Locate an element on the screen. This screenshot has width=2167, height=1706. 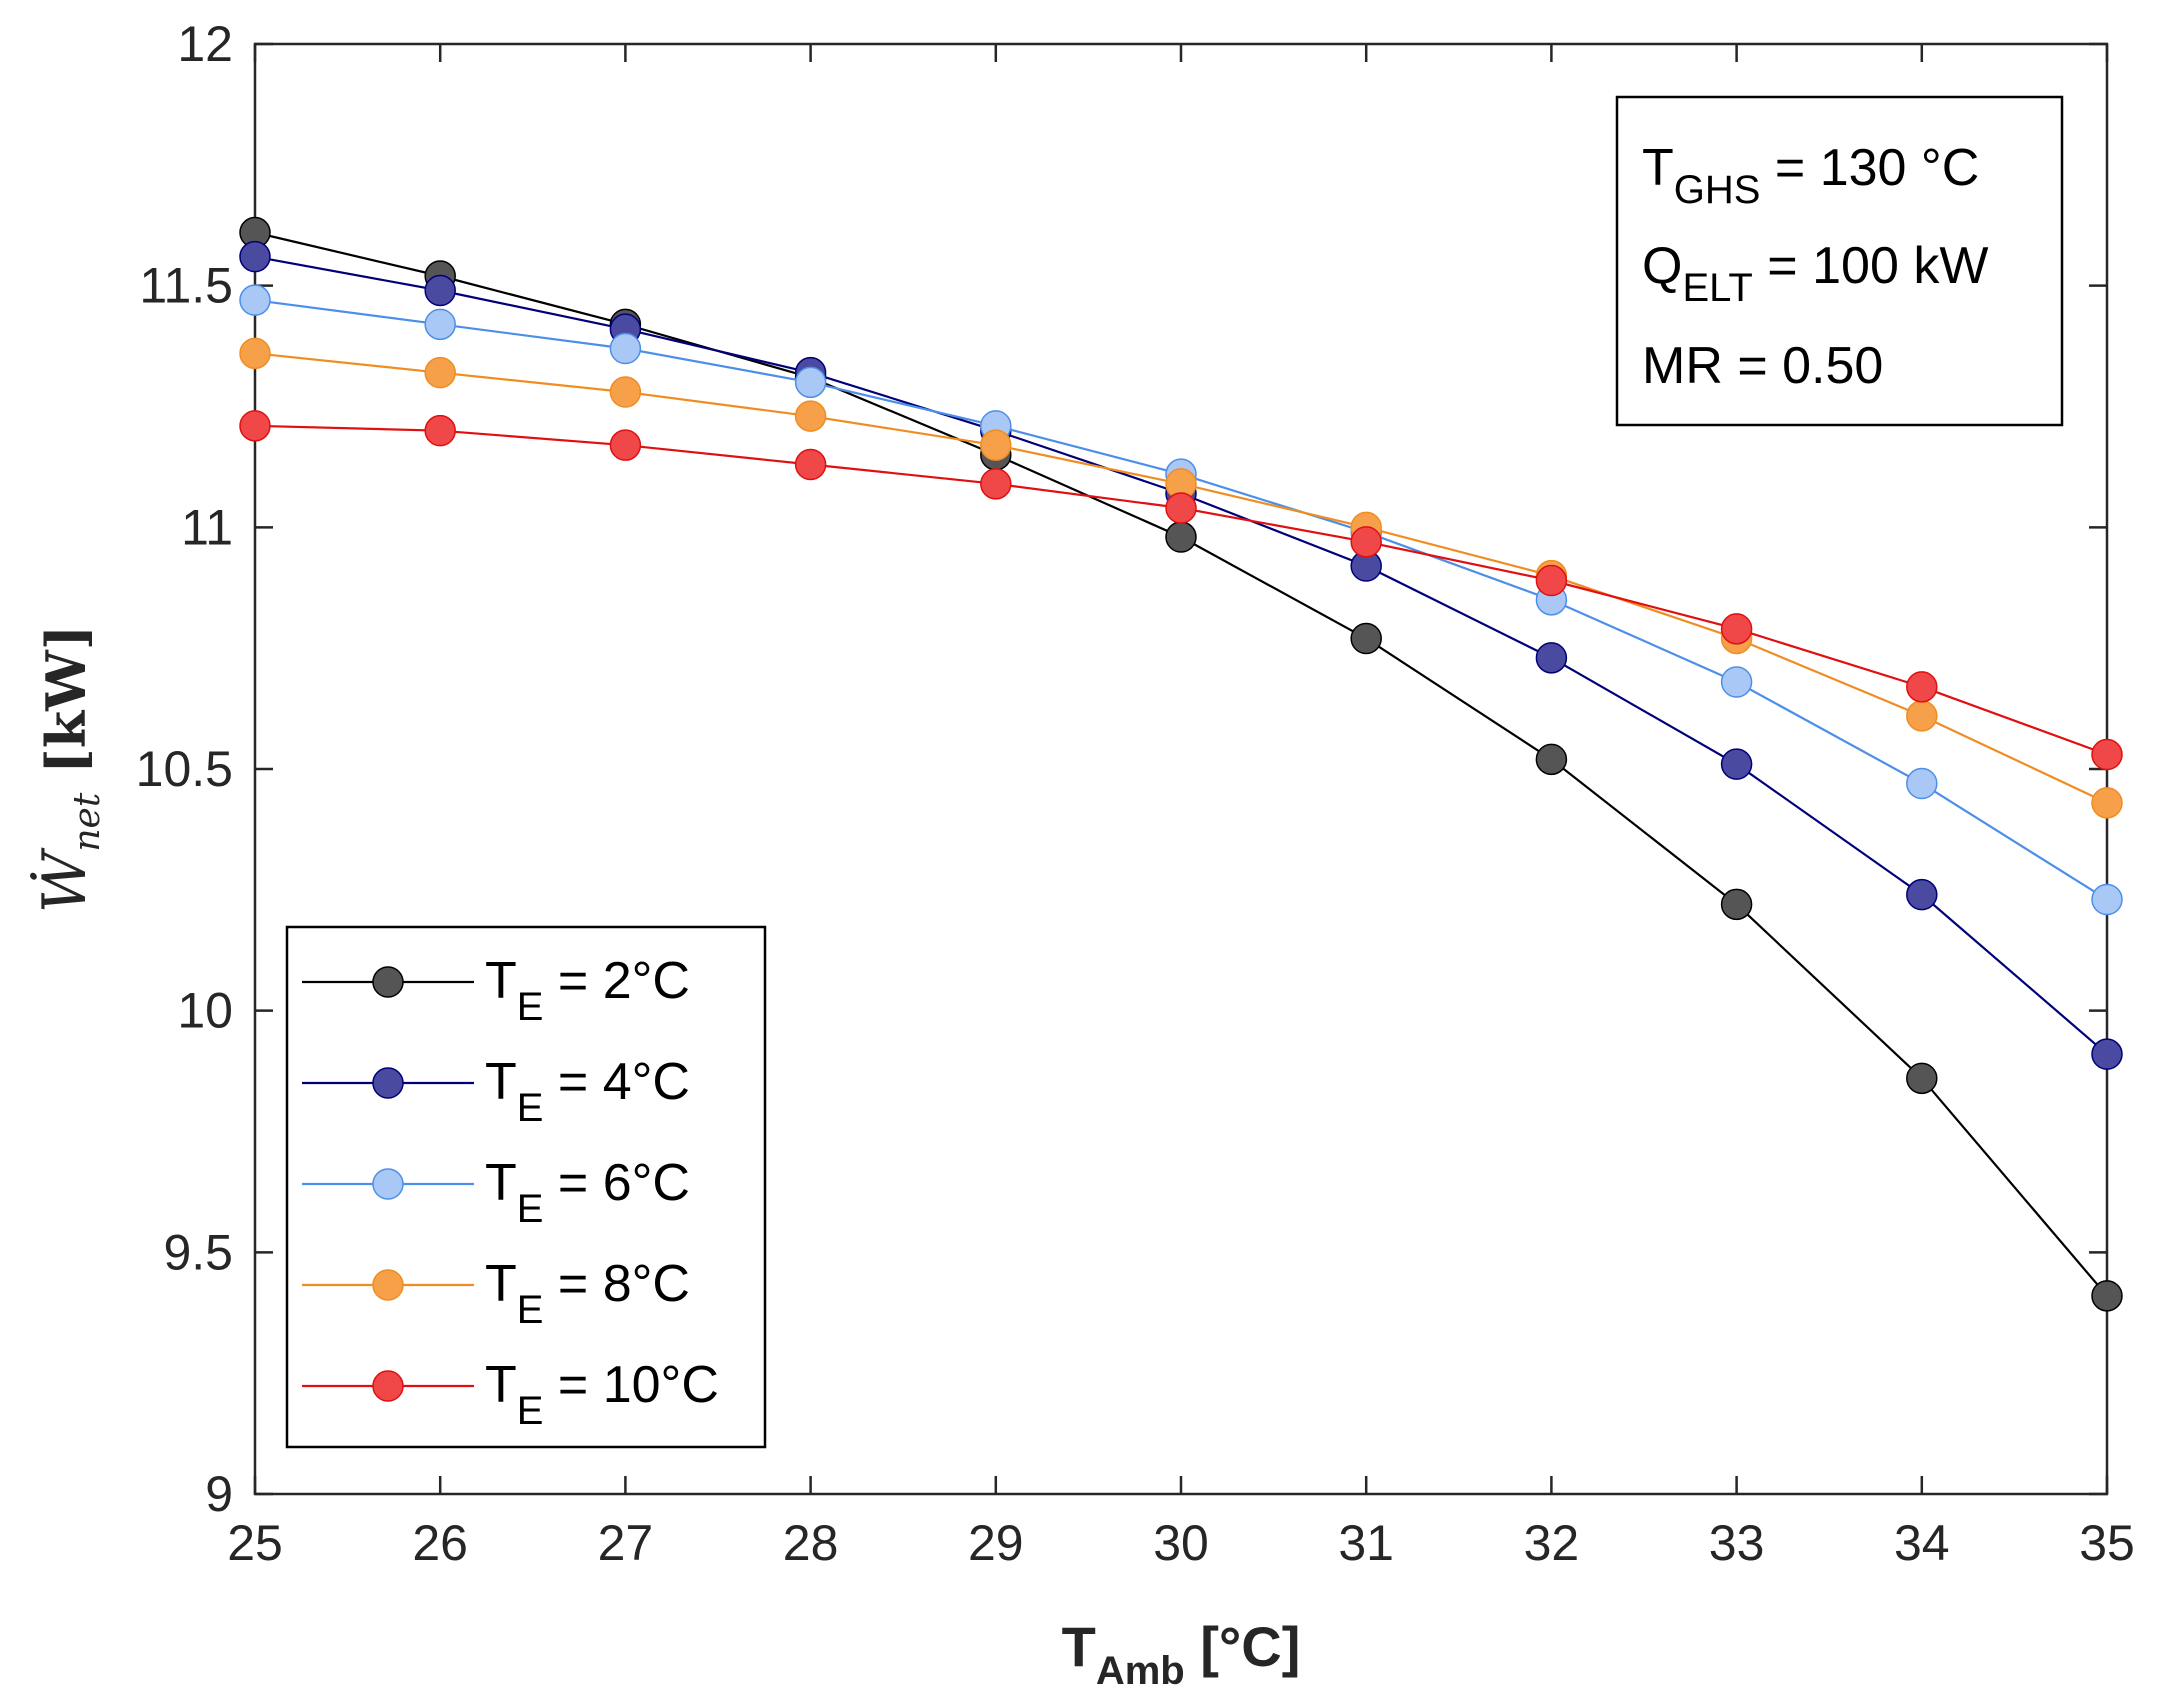
legend-label: TE = 4°C is located at coordinates (587, 1091).